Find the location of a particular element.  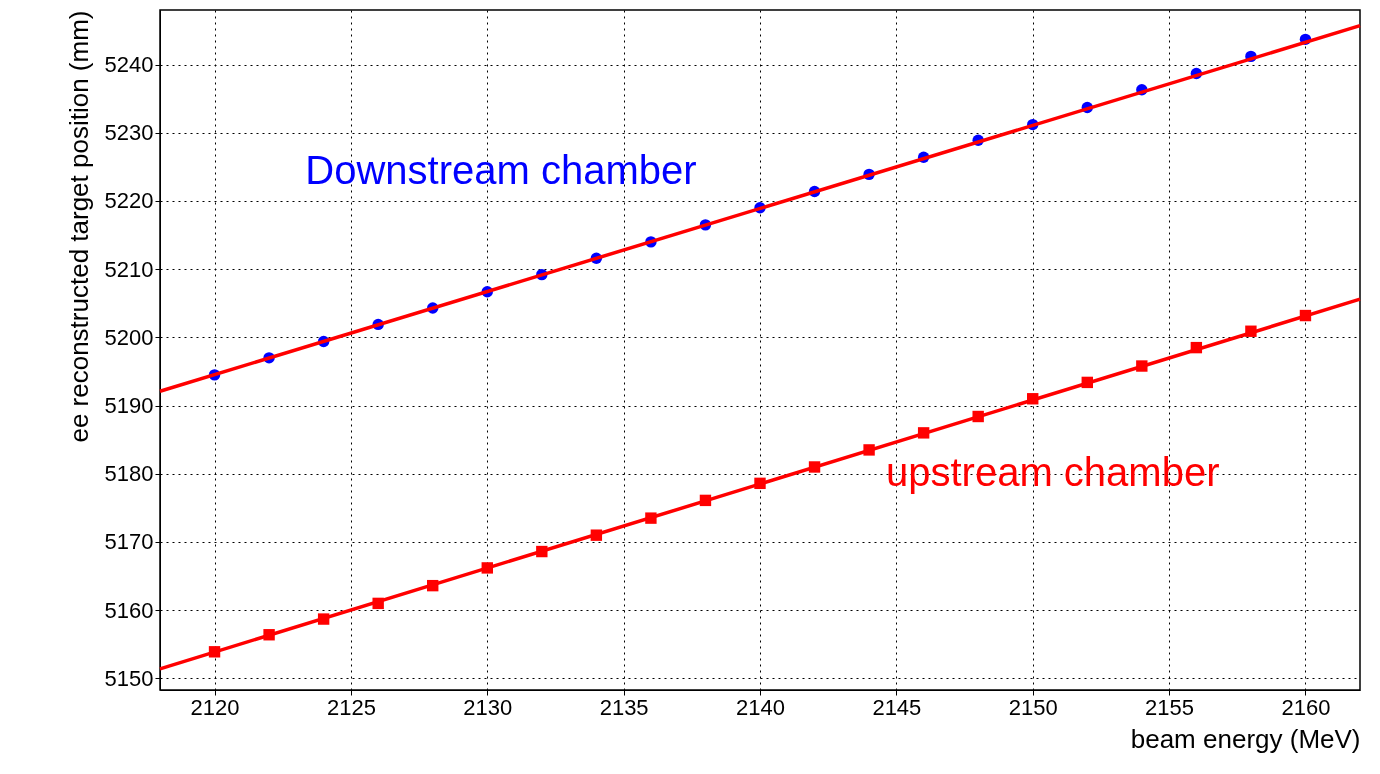

series-label: Downstream chamber is located at coordinates (501, 169).